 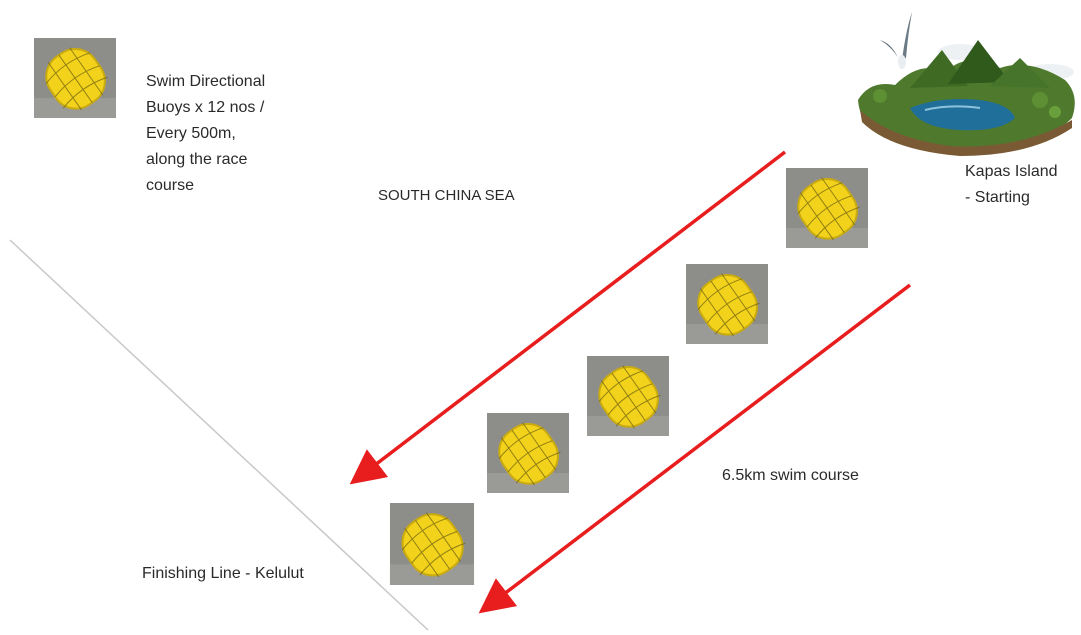 I want to click on buoy-icon-legend, so click(x=75, y=80).